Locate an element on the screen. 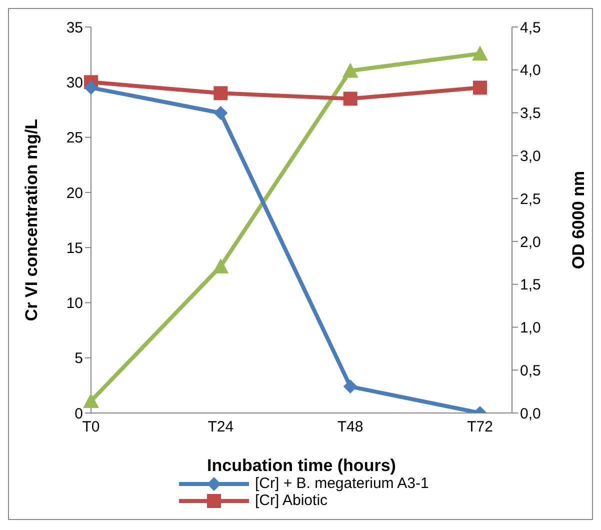  y2-tick-label: 4,0 is located at coordinates (530, 71).